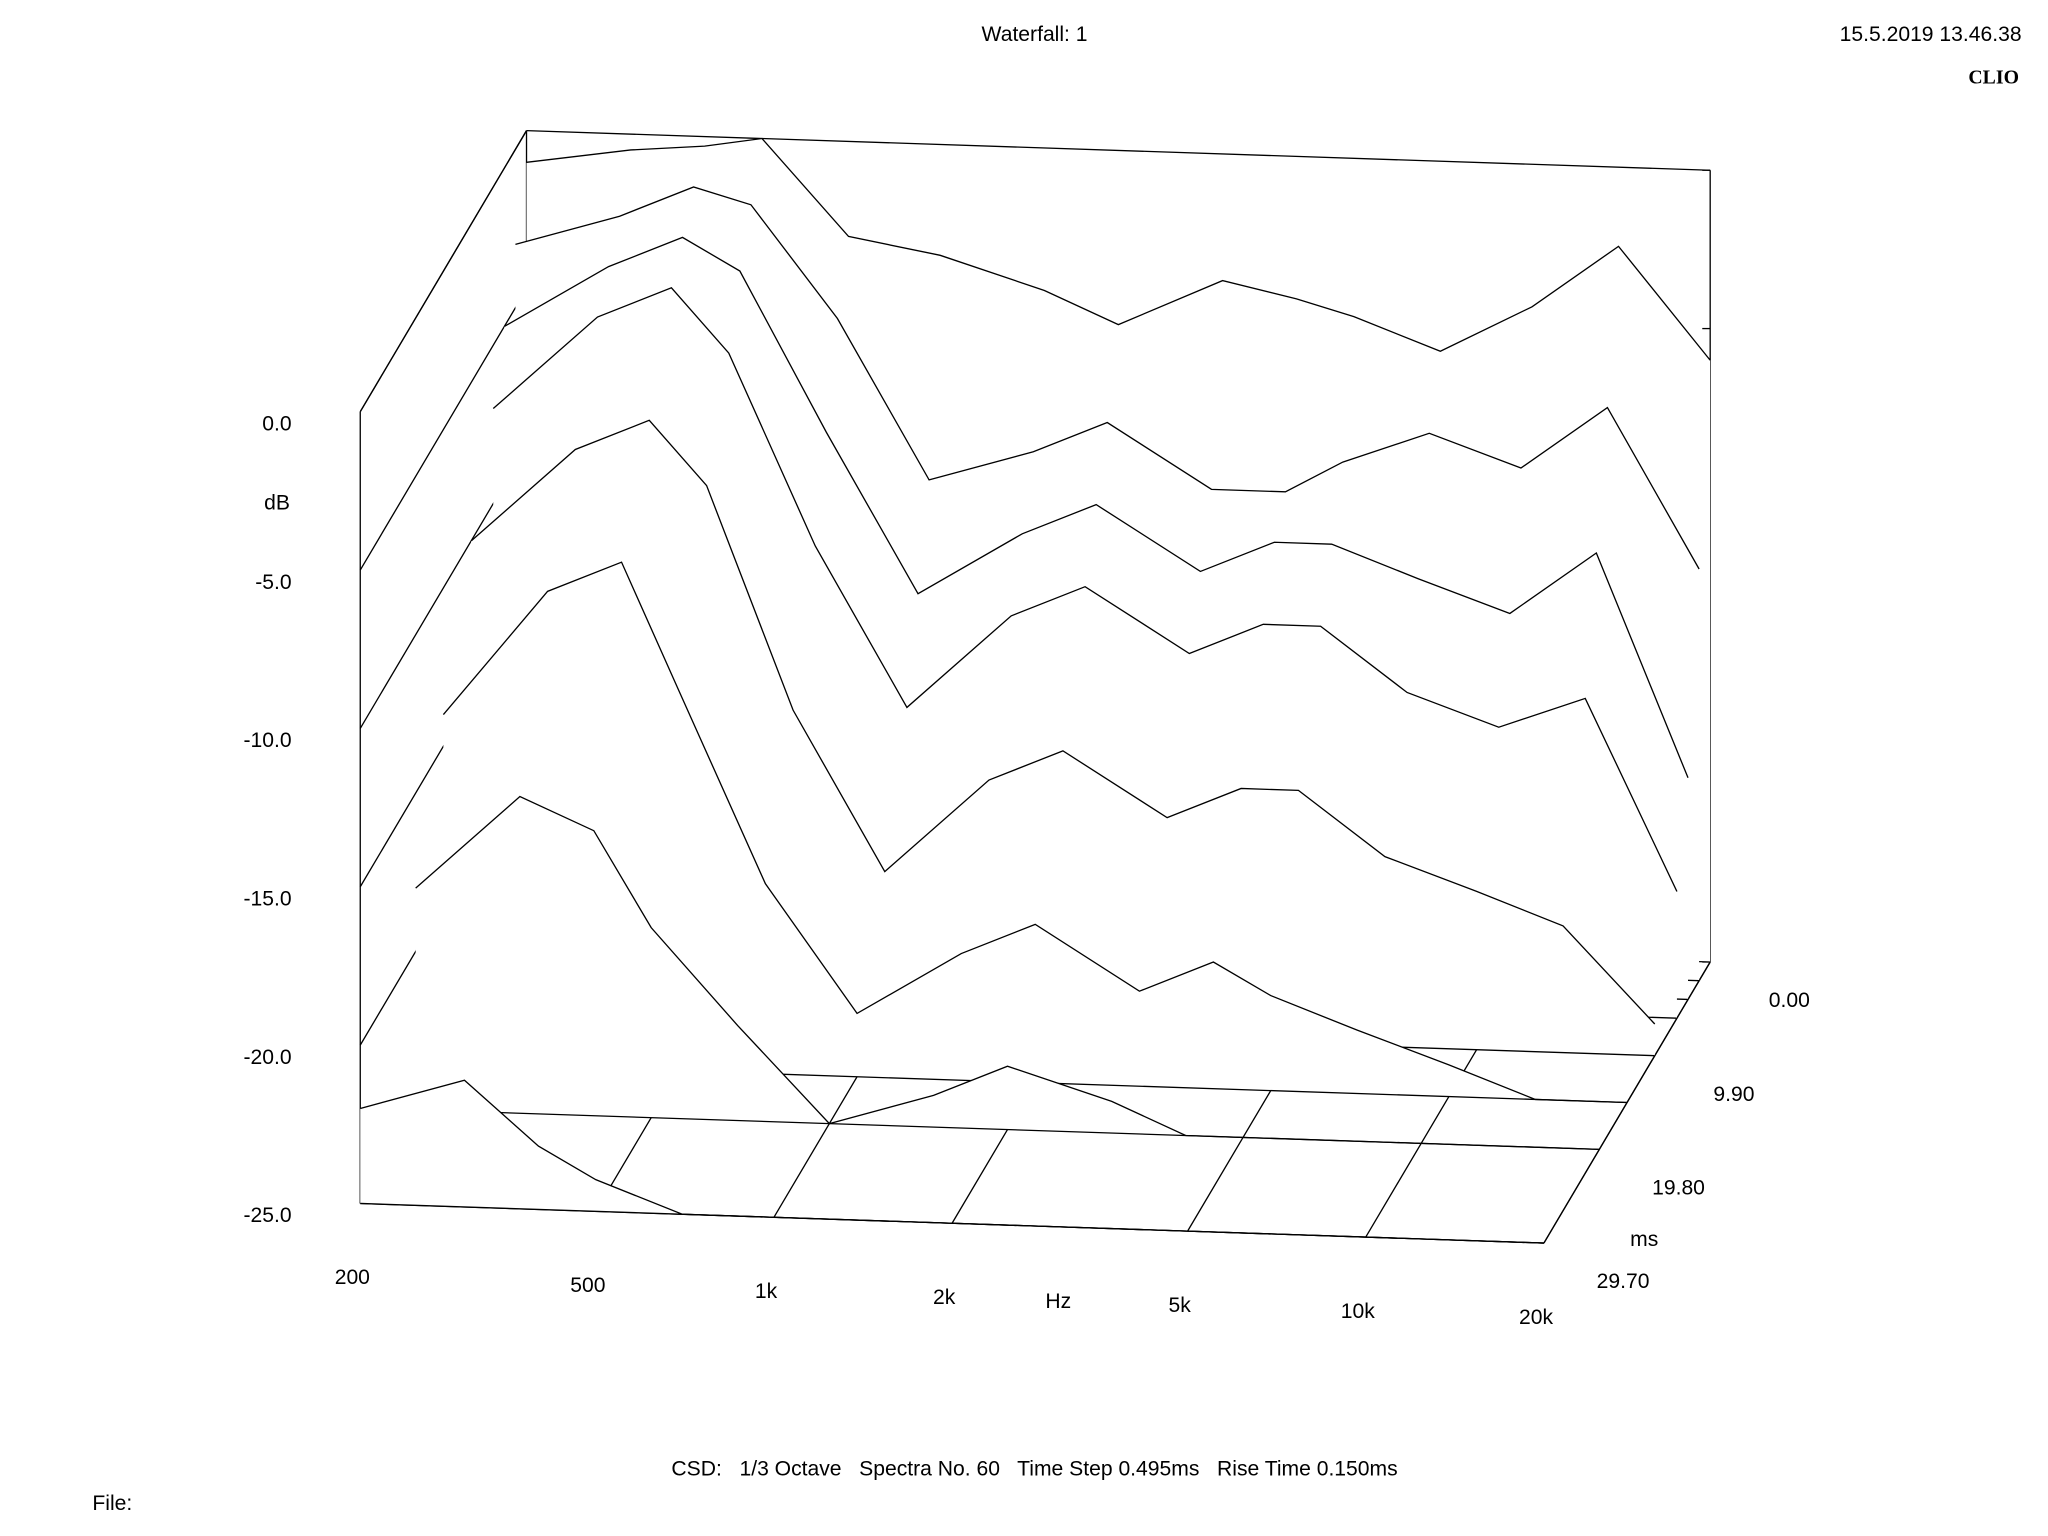 The image size is (2048, 1536). Describe the element at coordinates (1678, 1188) in the screenshot. I see `z-tick-label: 19.80` at that location.